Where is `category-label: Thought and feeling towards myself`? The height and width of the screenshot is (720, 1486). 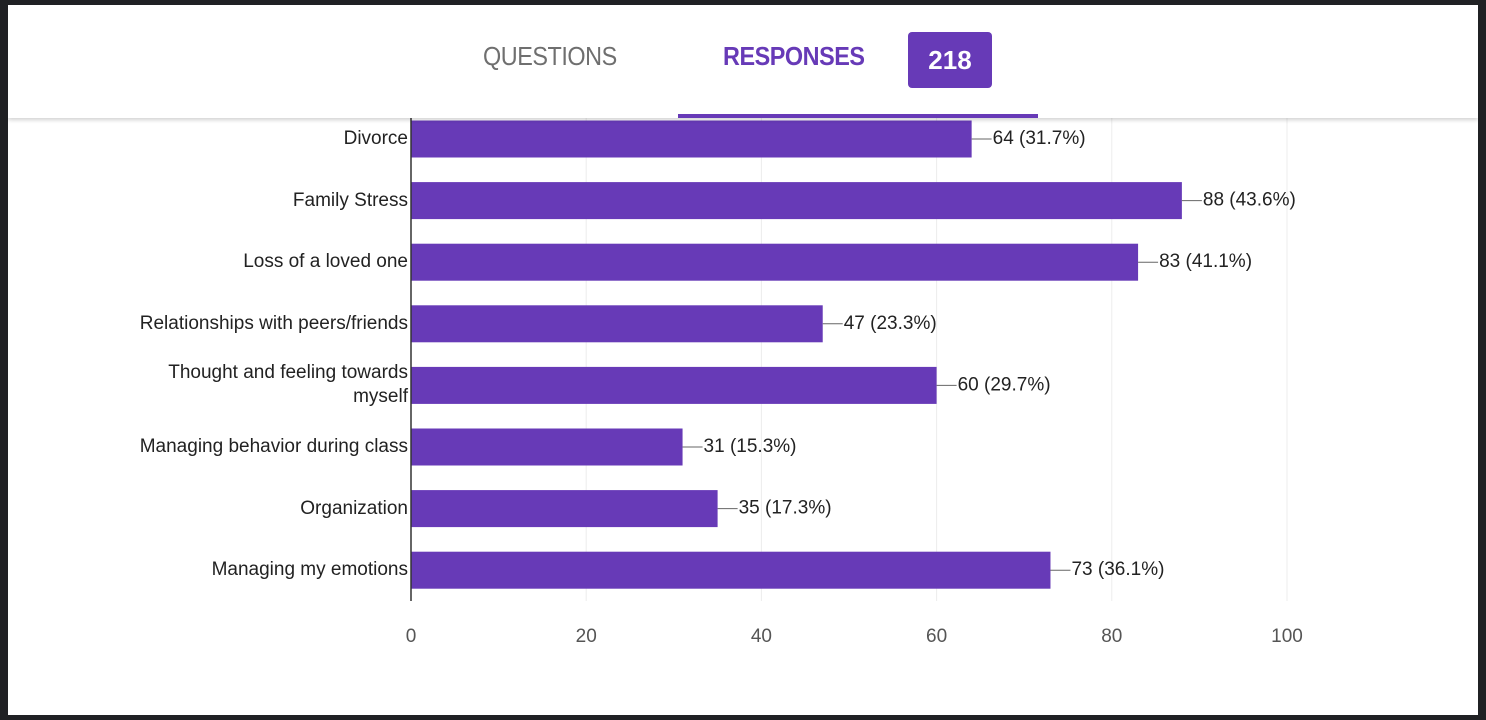
category-label: Thought and feeling towards myself is located at coordinates (288, 385).